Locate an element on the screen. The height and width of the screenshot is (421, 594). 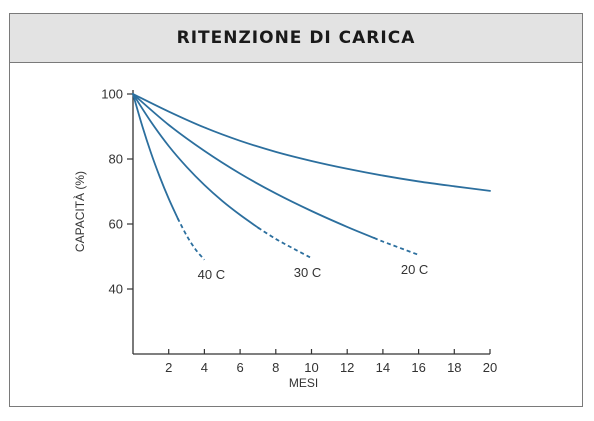
series-label: 40 C is located at coordinates (211, 274).